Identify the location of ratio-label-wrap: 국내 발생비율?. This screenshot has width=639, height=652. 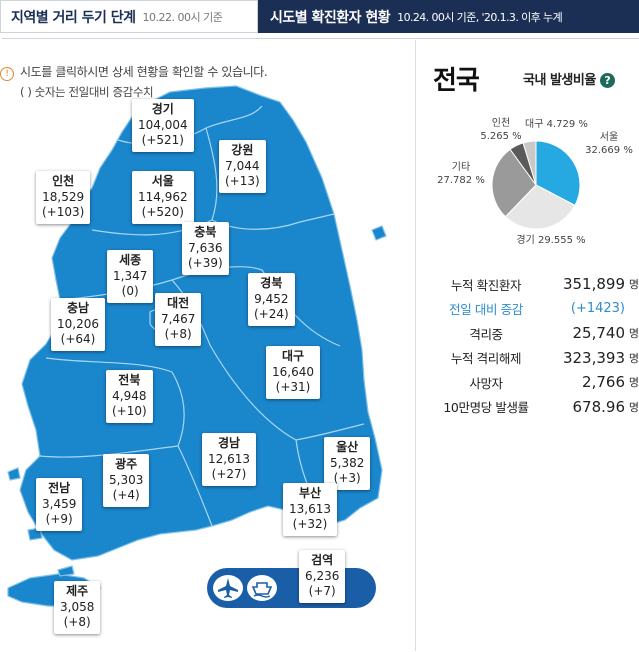
(569, 78).